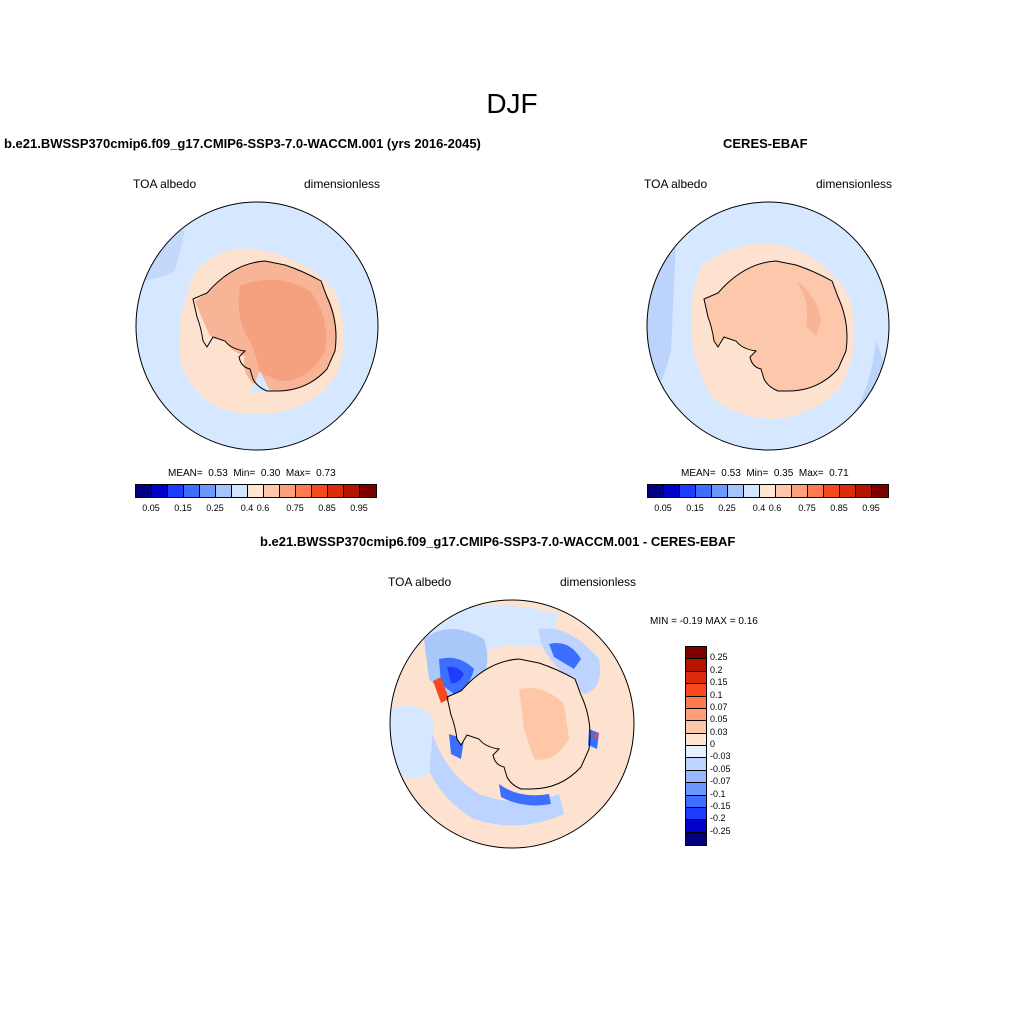  I want to click on model-min-label: Min=, so click(244, 473).